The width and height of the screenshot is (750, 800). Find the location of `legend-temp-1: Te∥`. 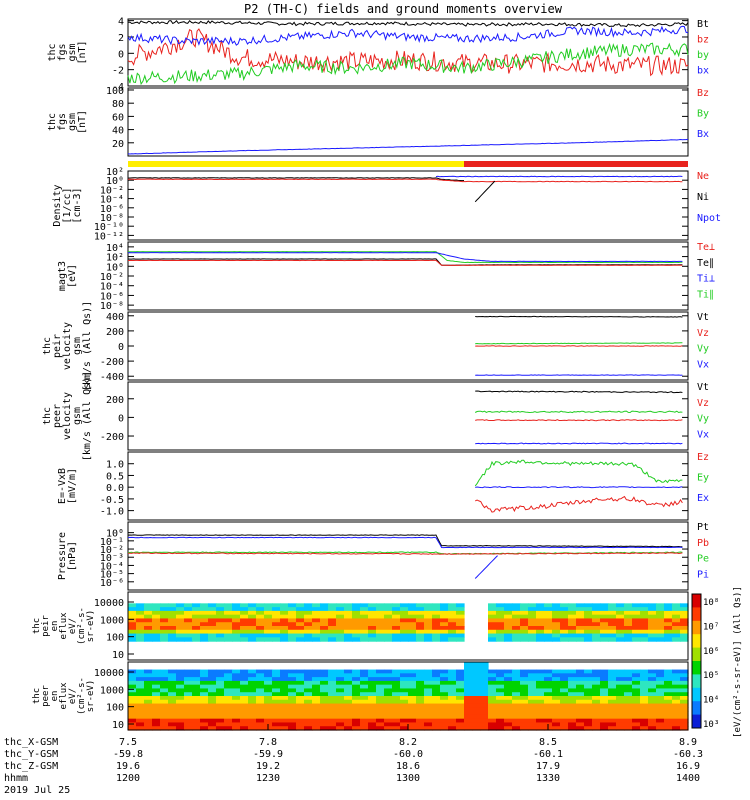

legend-temp-1: Te∥ is located at coordinates (705, 263).